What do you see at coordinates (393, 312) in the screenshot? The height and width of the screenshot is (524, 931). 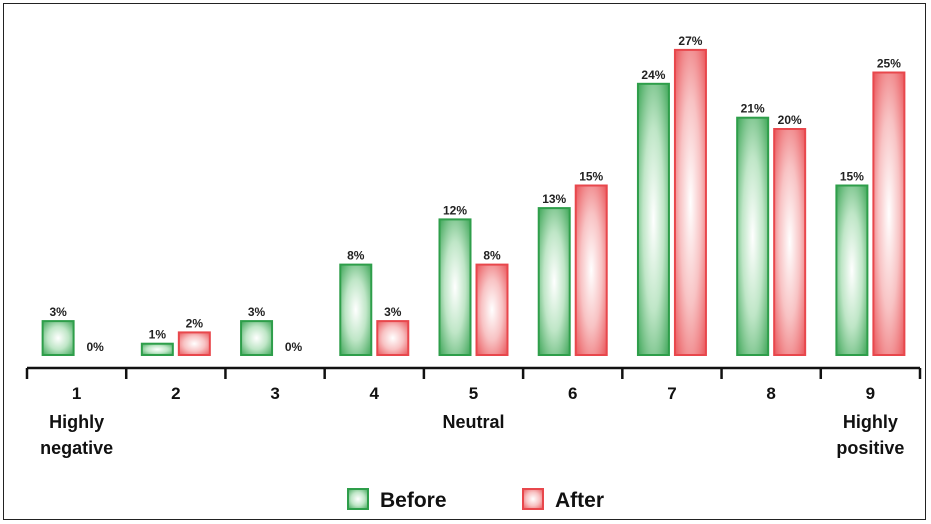 I see `data-label-after-4: 3%` at bounding box center [393, 312].